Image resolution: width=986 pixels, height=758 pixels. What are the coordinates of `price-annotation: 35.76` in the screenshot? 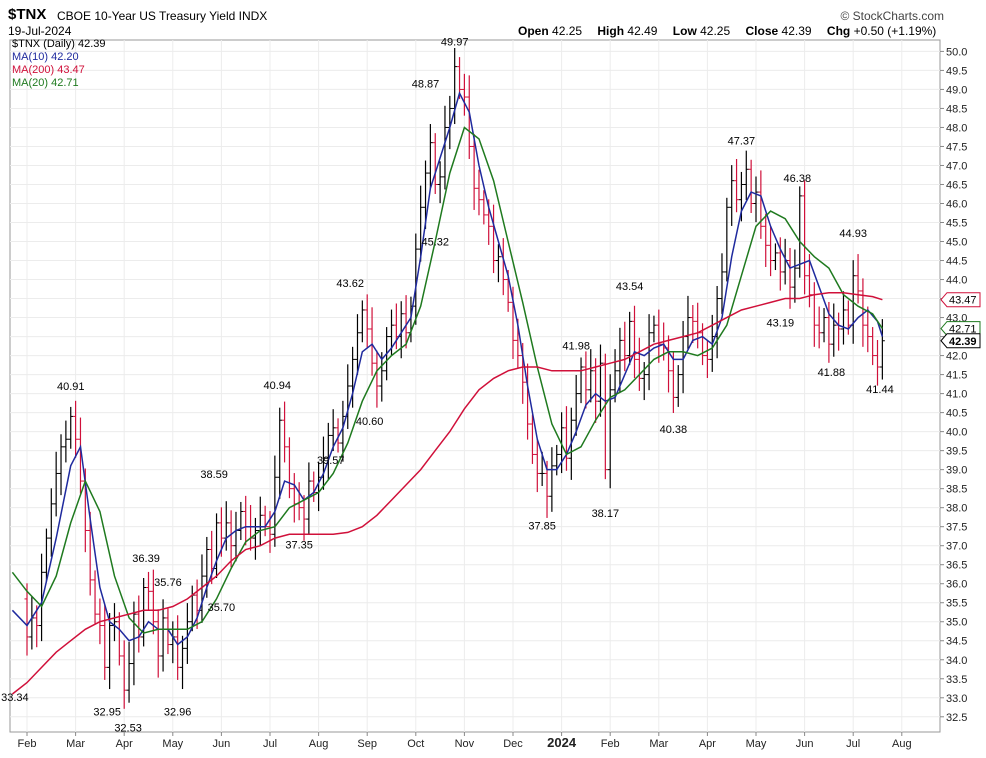 It's located at (168, 583).